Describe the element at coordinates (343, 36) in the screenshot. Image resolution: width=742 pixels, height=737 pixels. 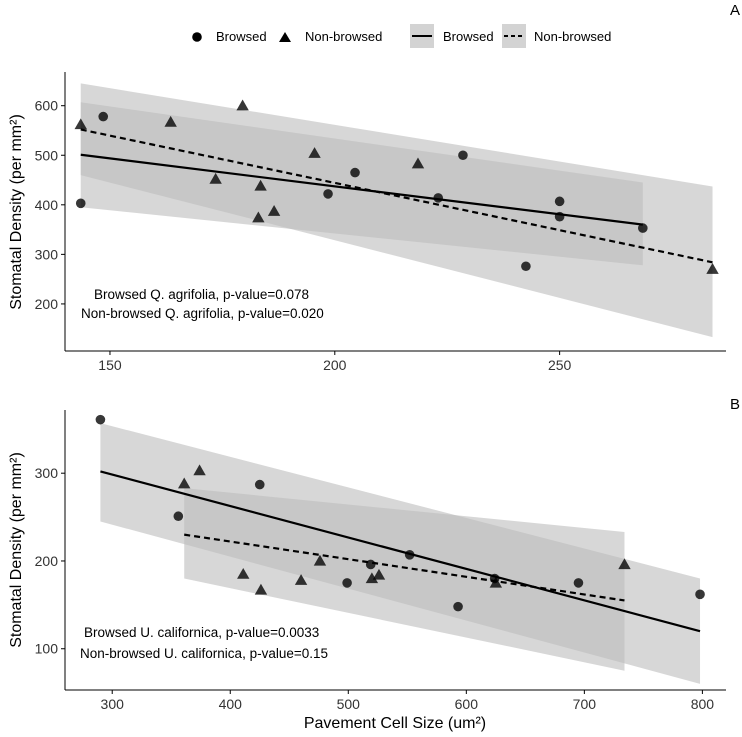
I see `legend-nonbrowsed-point-label: Non-browsed` at that location.